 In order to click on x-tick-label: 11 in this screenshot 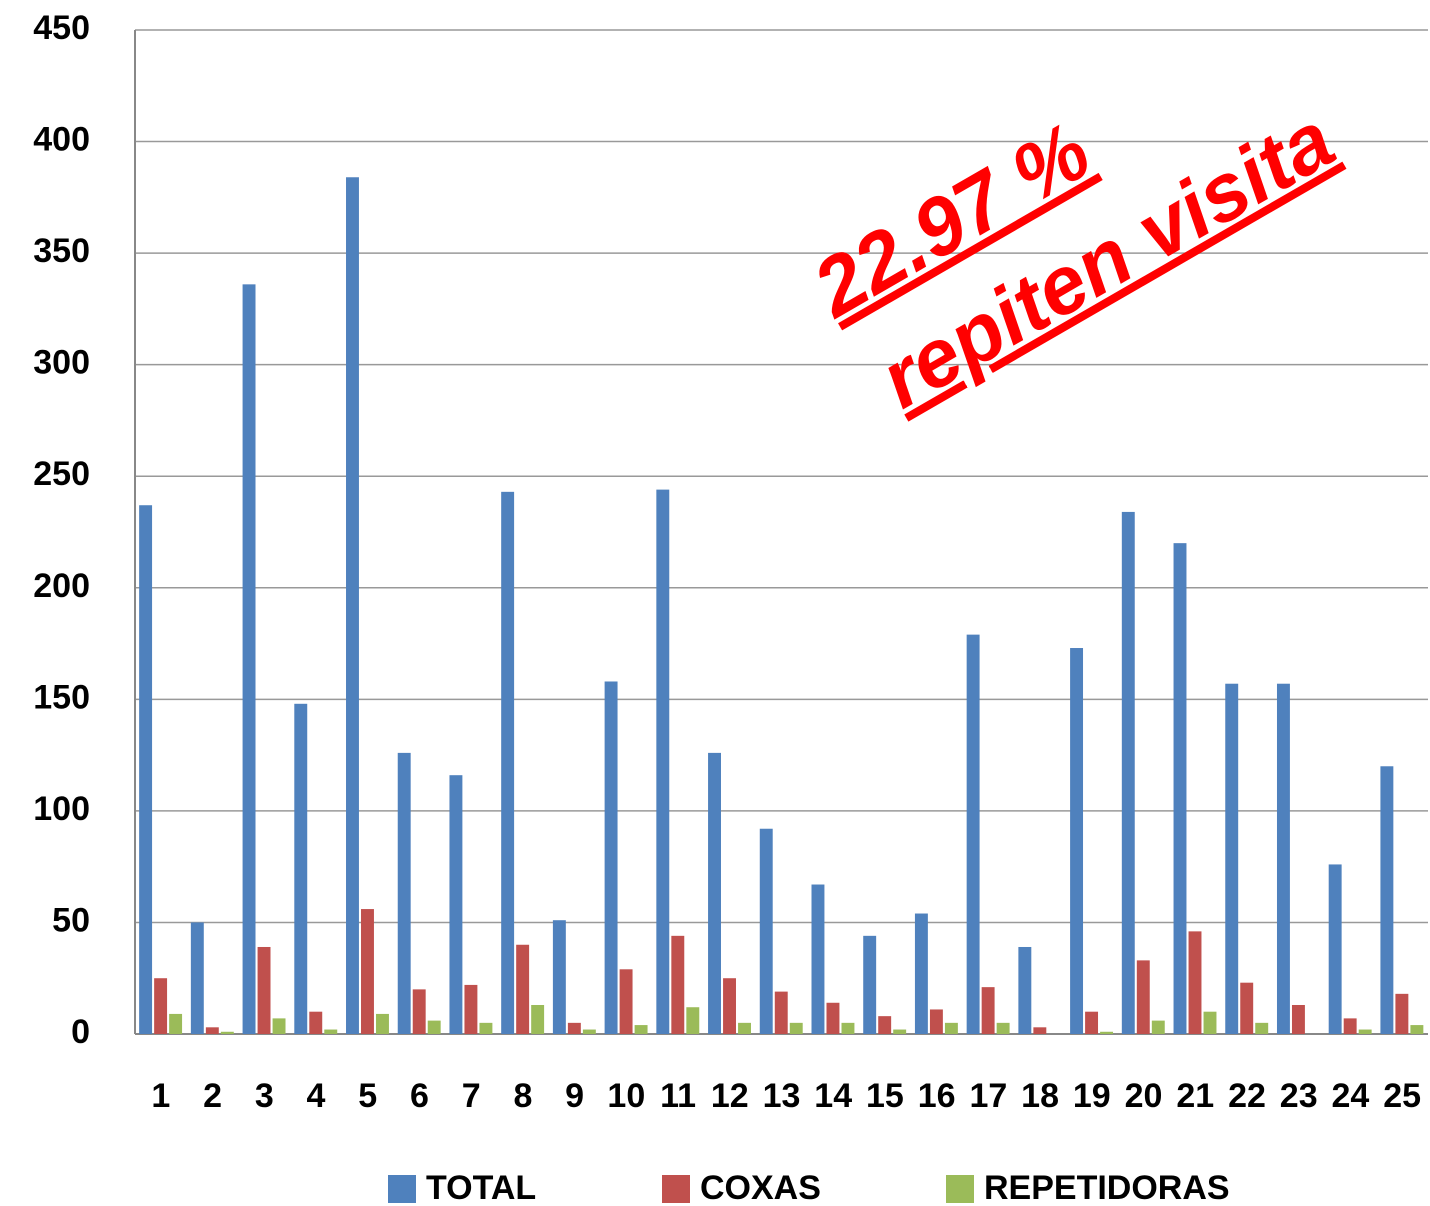, I will do `click(678, 1096)`.